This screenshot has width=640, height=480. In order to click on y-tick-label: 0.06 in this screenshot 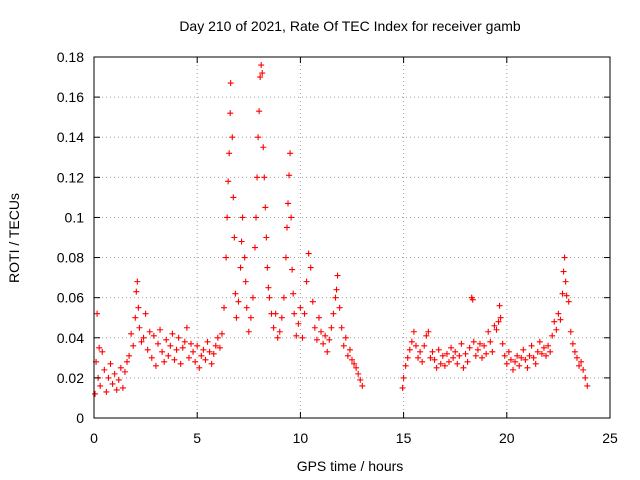, I will do `click(70, 298)`.